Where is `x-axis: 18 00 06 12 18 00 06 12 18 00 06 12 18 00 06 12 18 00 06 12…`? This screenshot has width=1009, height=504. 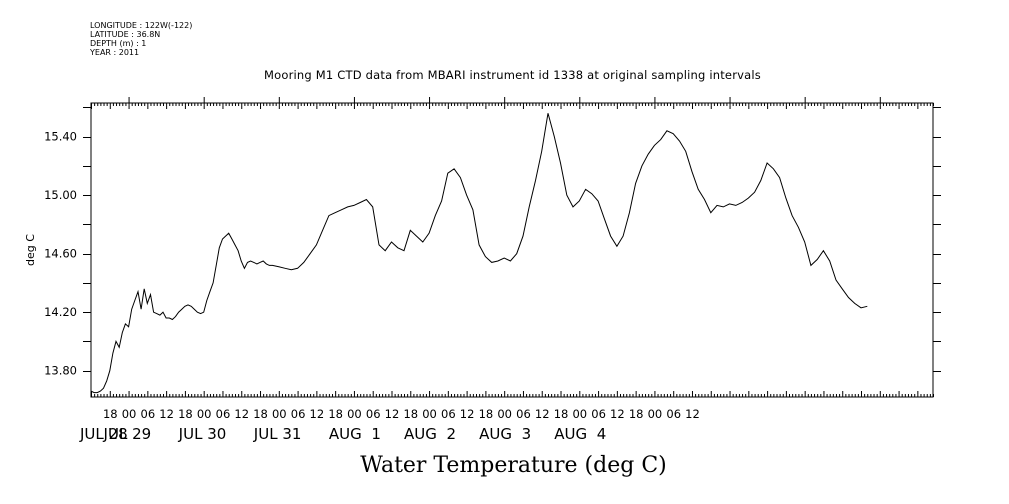
x-axis: 18 00 06 12 18 00 06 12 18 00 06 12 18 00 06 12 18 00 06 12… is located at coordinates (389, 425).